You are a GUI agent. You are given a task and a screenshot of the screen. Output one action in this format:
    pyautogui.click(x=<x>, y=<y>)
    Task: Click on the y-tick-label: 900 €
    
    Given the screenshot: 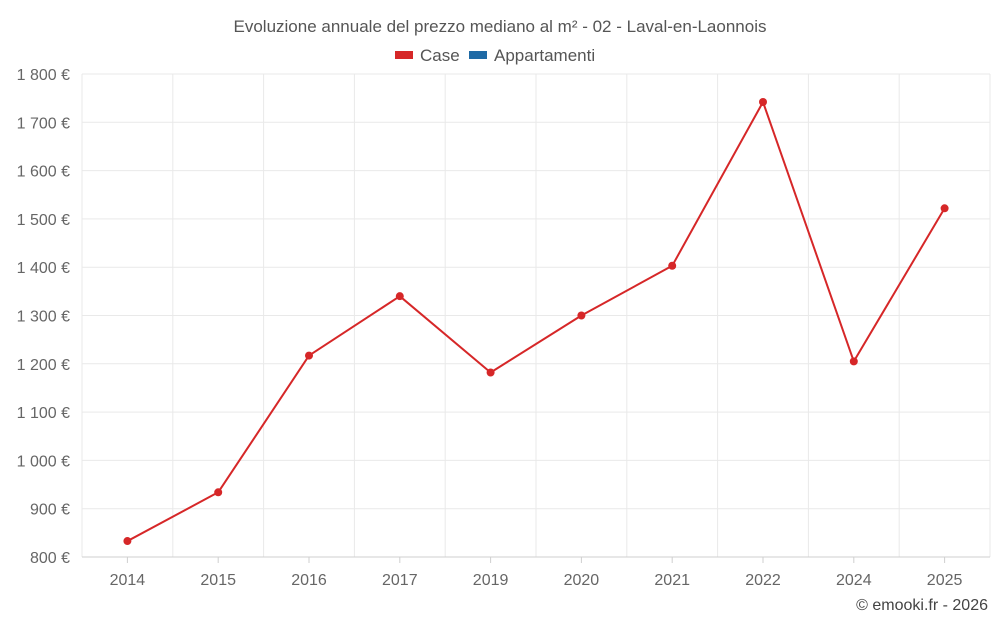 What is the action you would take?
    pyautogui.click(x=50, y=510)
    